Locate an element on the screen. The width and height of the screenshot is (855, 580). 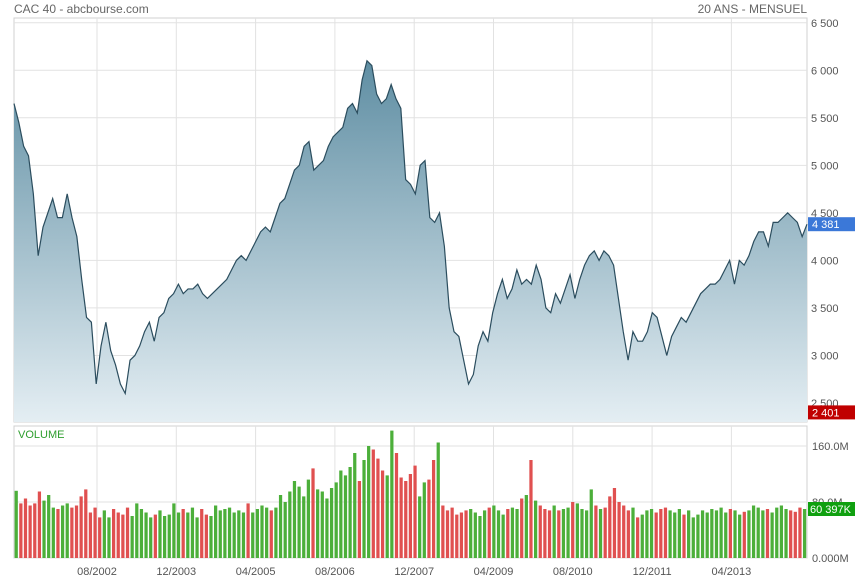
last-price-badge: 4 381 is located at coordinates (826, 225).